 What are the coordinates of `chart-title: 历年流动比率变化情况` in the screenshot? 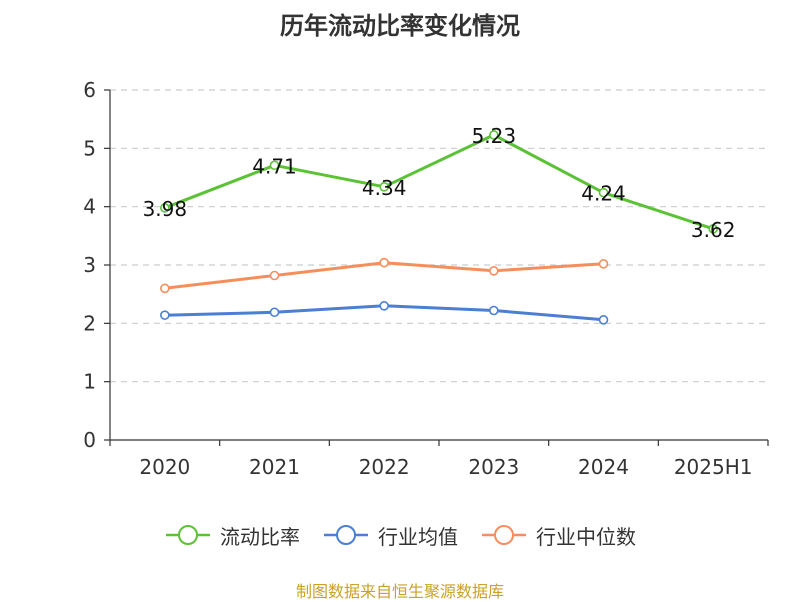 It's located at (400, 26).